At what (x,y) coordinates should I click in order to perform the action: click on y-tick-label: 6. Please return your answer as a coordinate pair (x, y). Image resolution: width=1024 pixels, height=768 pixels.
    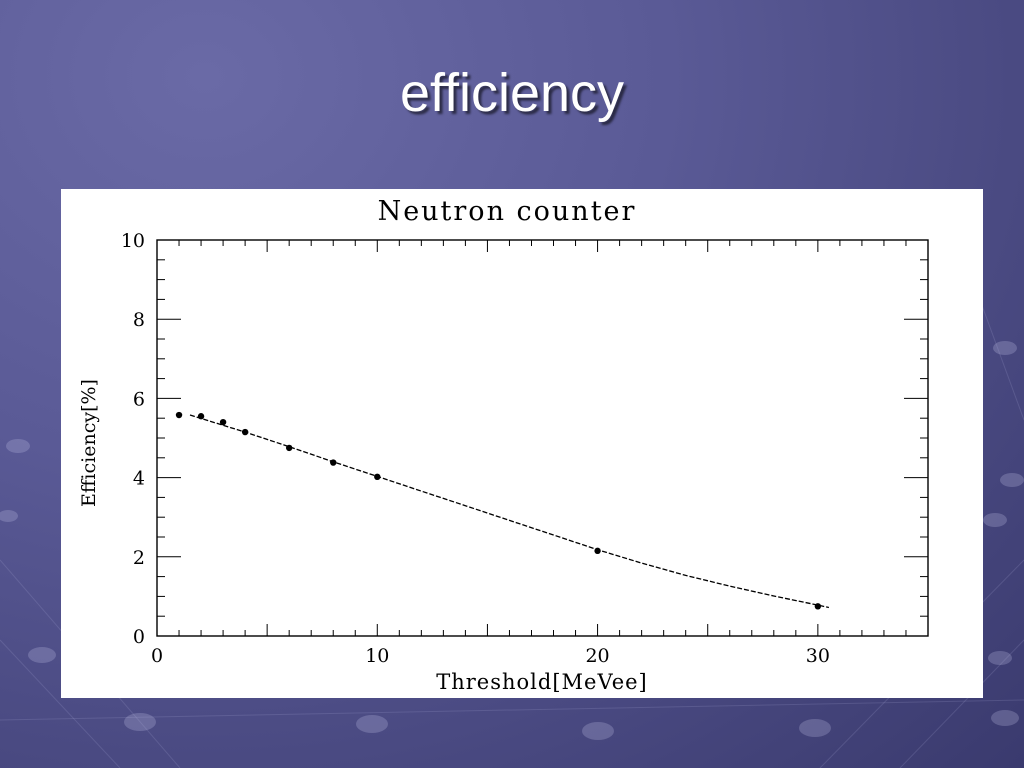
    Looking at the image, I should click on (139, 399).